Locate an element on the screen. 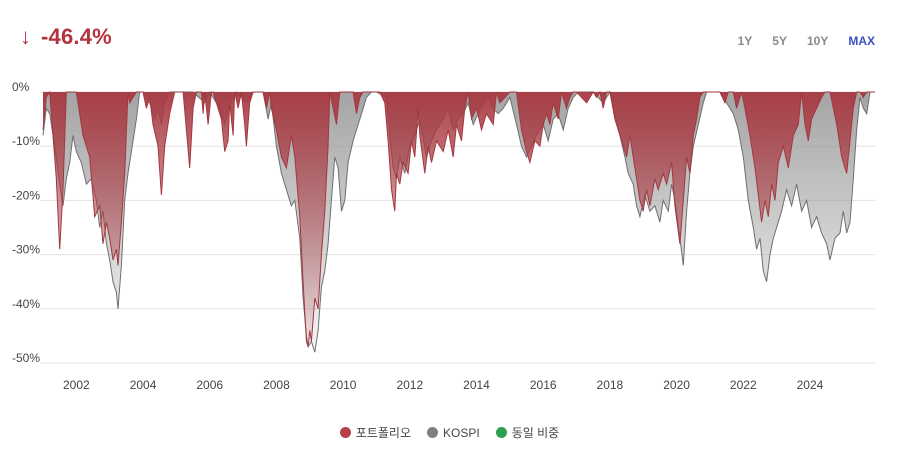 The image size is (899, 459). legend-item-portfolio: 포트폴리오 is located at coordinates (375, 432).